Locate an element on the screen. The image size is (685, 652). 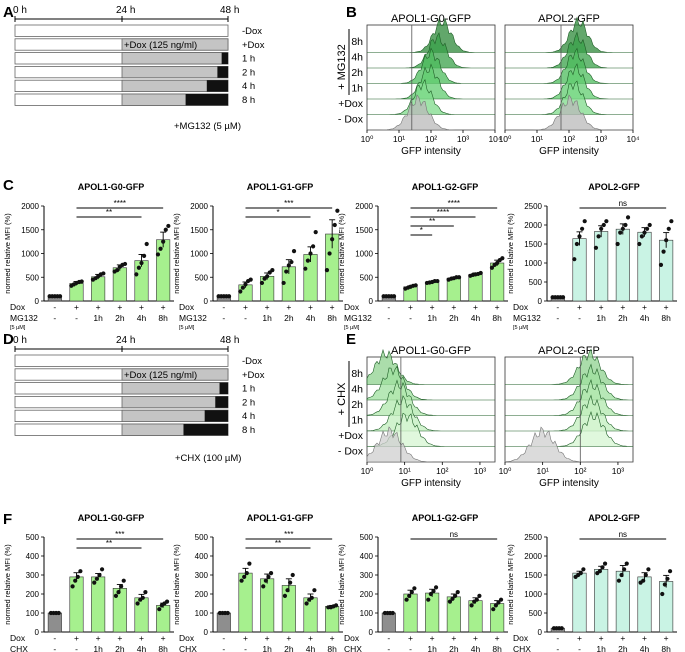
timeline-dox-text: +Dox (125 ng/ml) is located at coordinates (160, 375).